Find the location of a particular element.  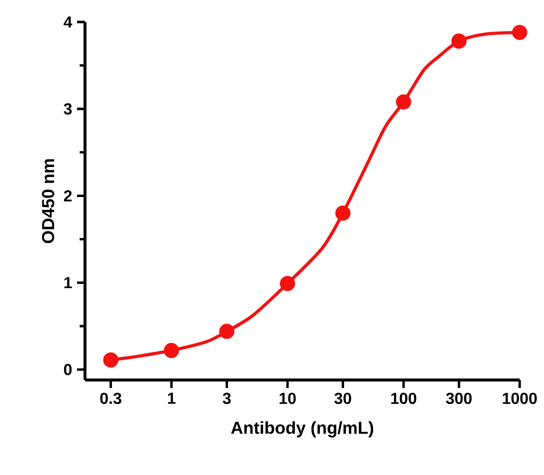

x-tick-label: 300 is located at coordinates (459, 398).